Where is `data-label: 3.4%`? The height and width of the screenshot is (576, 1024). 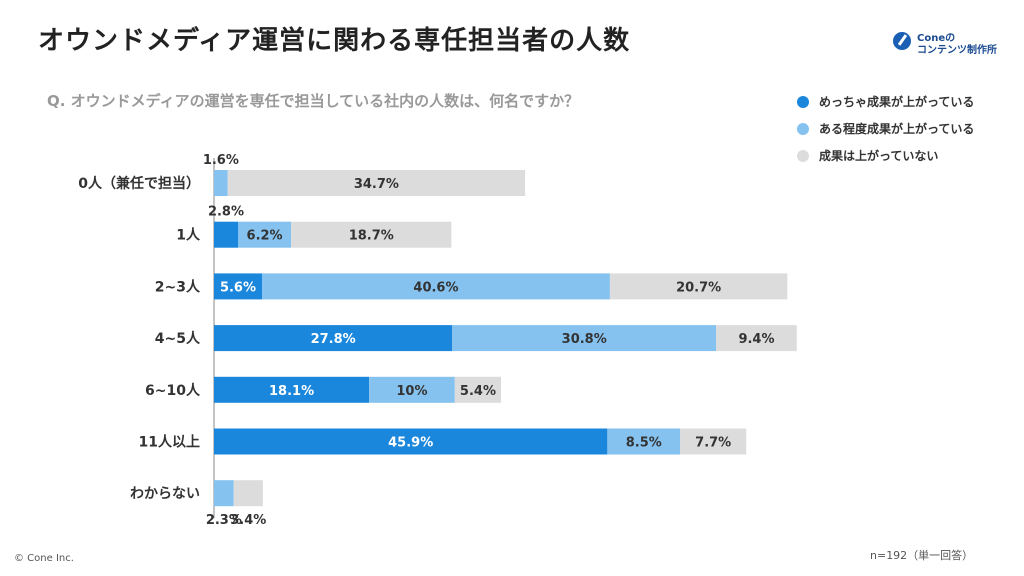 data-label: 3.4% is located at coordinates (248, 520).